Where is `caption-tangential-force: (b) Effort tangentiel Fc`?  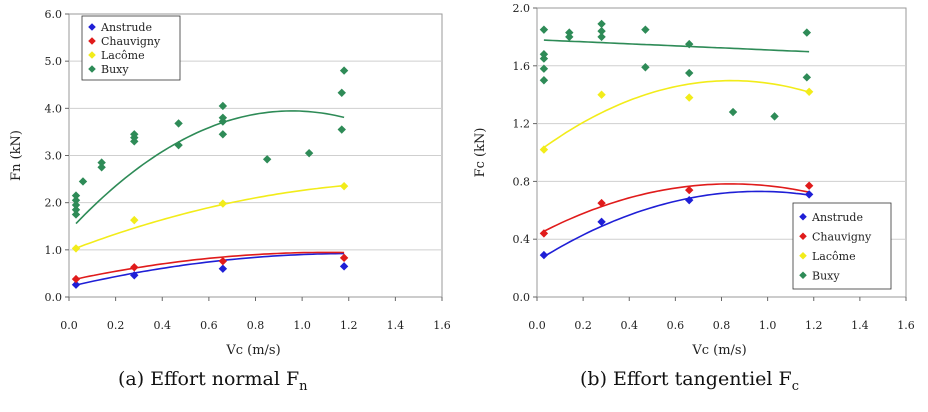 caption-tangential-force: (b) Effort tangentiel Fc is located at coordinates (689, 381).